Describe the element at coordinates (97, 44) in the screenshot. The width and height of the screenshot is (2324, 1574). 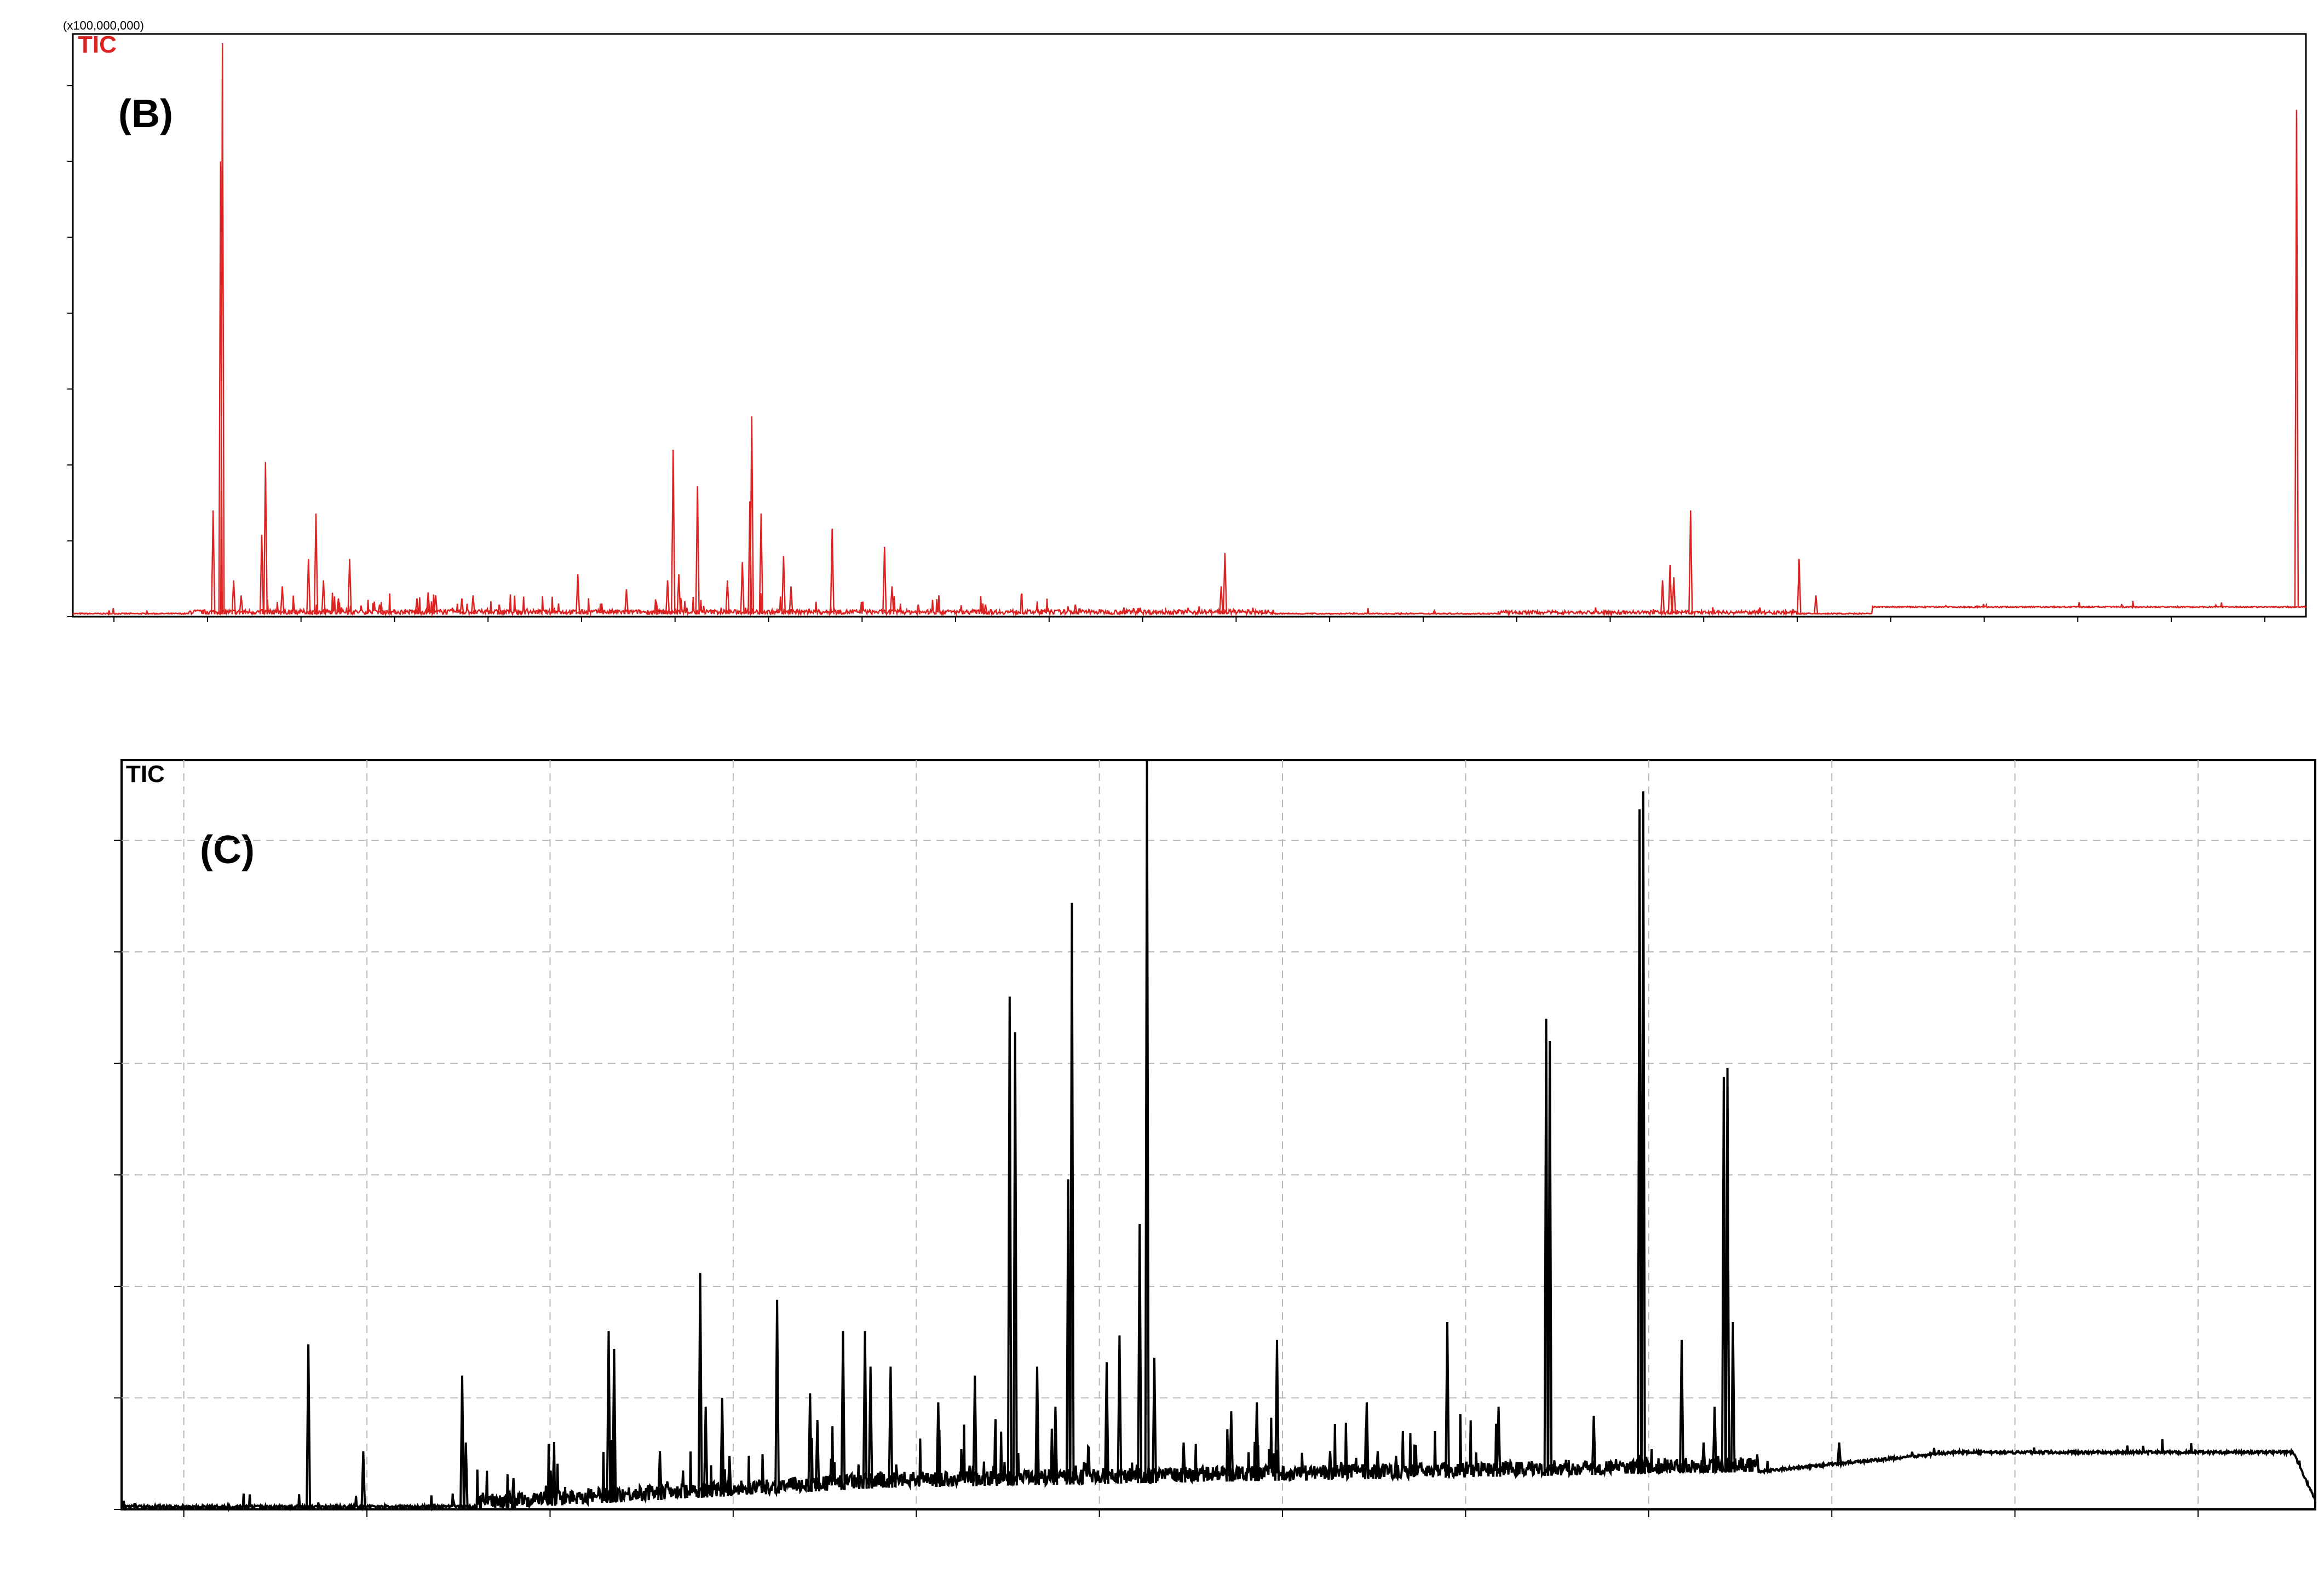
I see `signal-label-b: TIC` at that location.